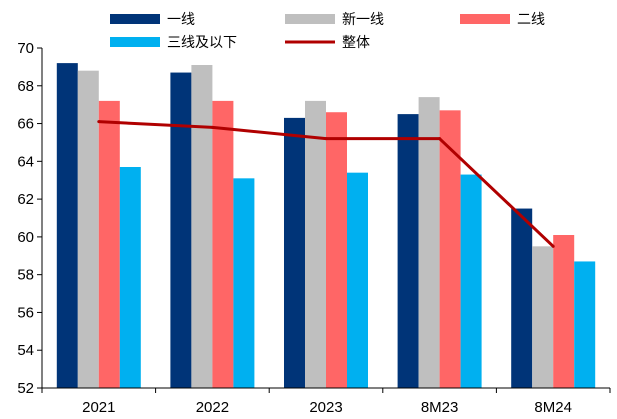 Image resolution: width=617 pixels, height=419 pixels. What do you see at coordinates (25, 312) in the screenshot?
I see `y-tick-label: 56` at bounding box center [25, 312].